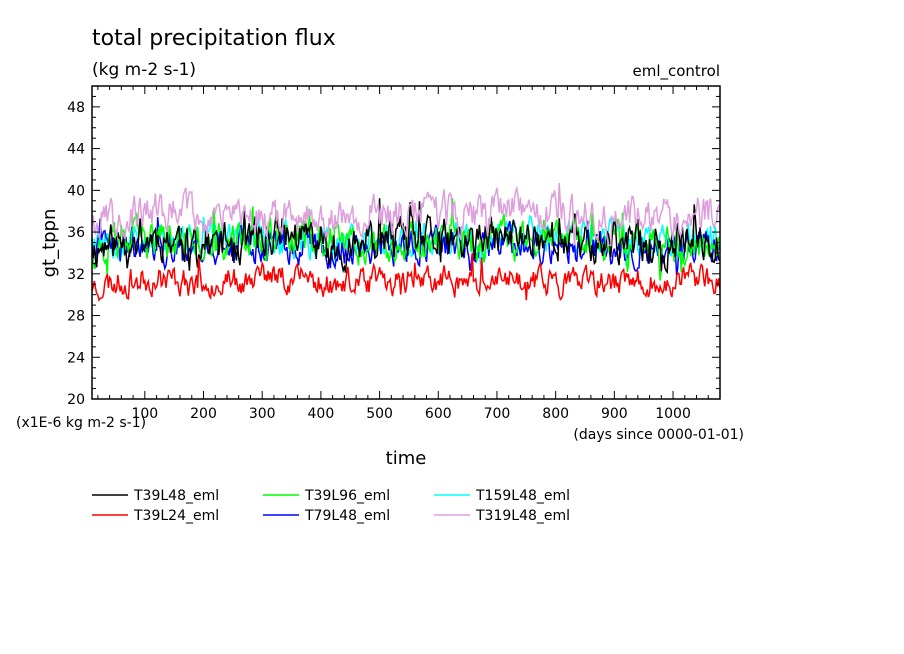  I want to click on y-tick-label: 20, so click(76, 400).